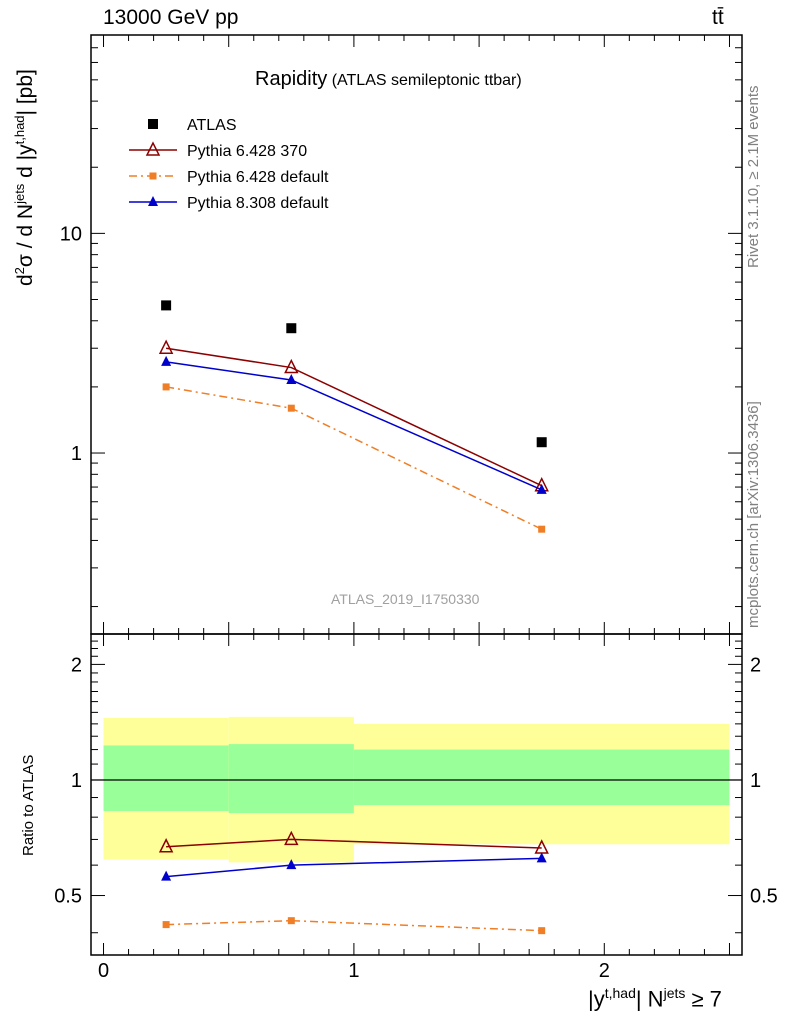 The height and width of the screenshot is (1024, 786). What do you see at coordinates (247, 151) in the screenshot?
I see `legend-label: Pythia 6.428 370` at bounding box center [247, 151].